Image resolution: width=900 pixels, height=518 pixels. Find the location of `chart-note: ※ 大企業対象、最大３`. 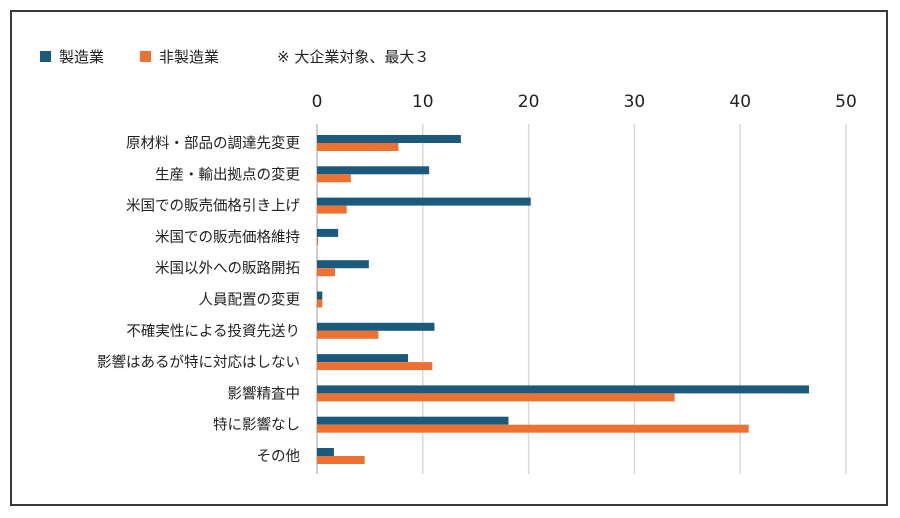

chart-note: ※ 大企業対象、最大３ is located at coordinates (353, 56).